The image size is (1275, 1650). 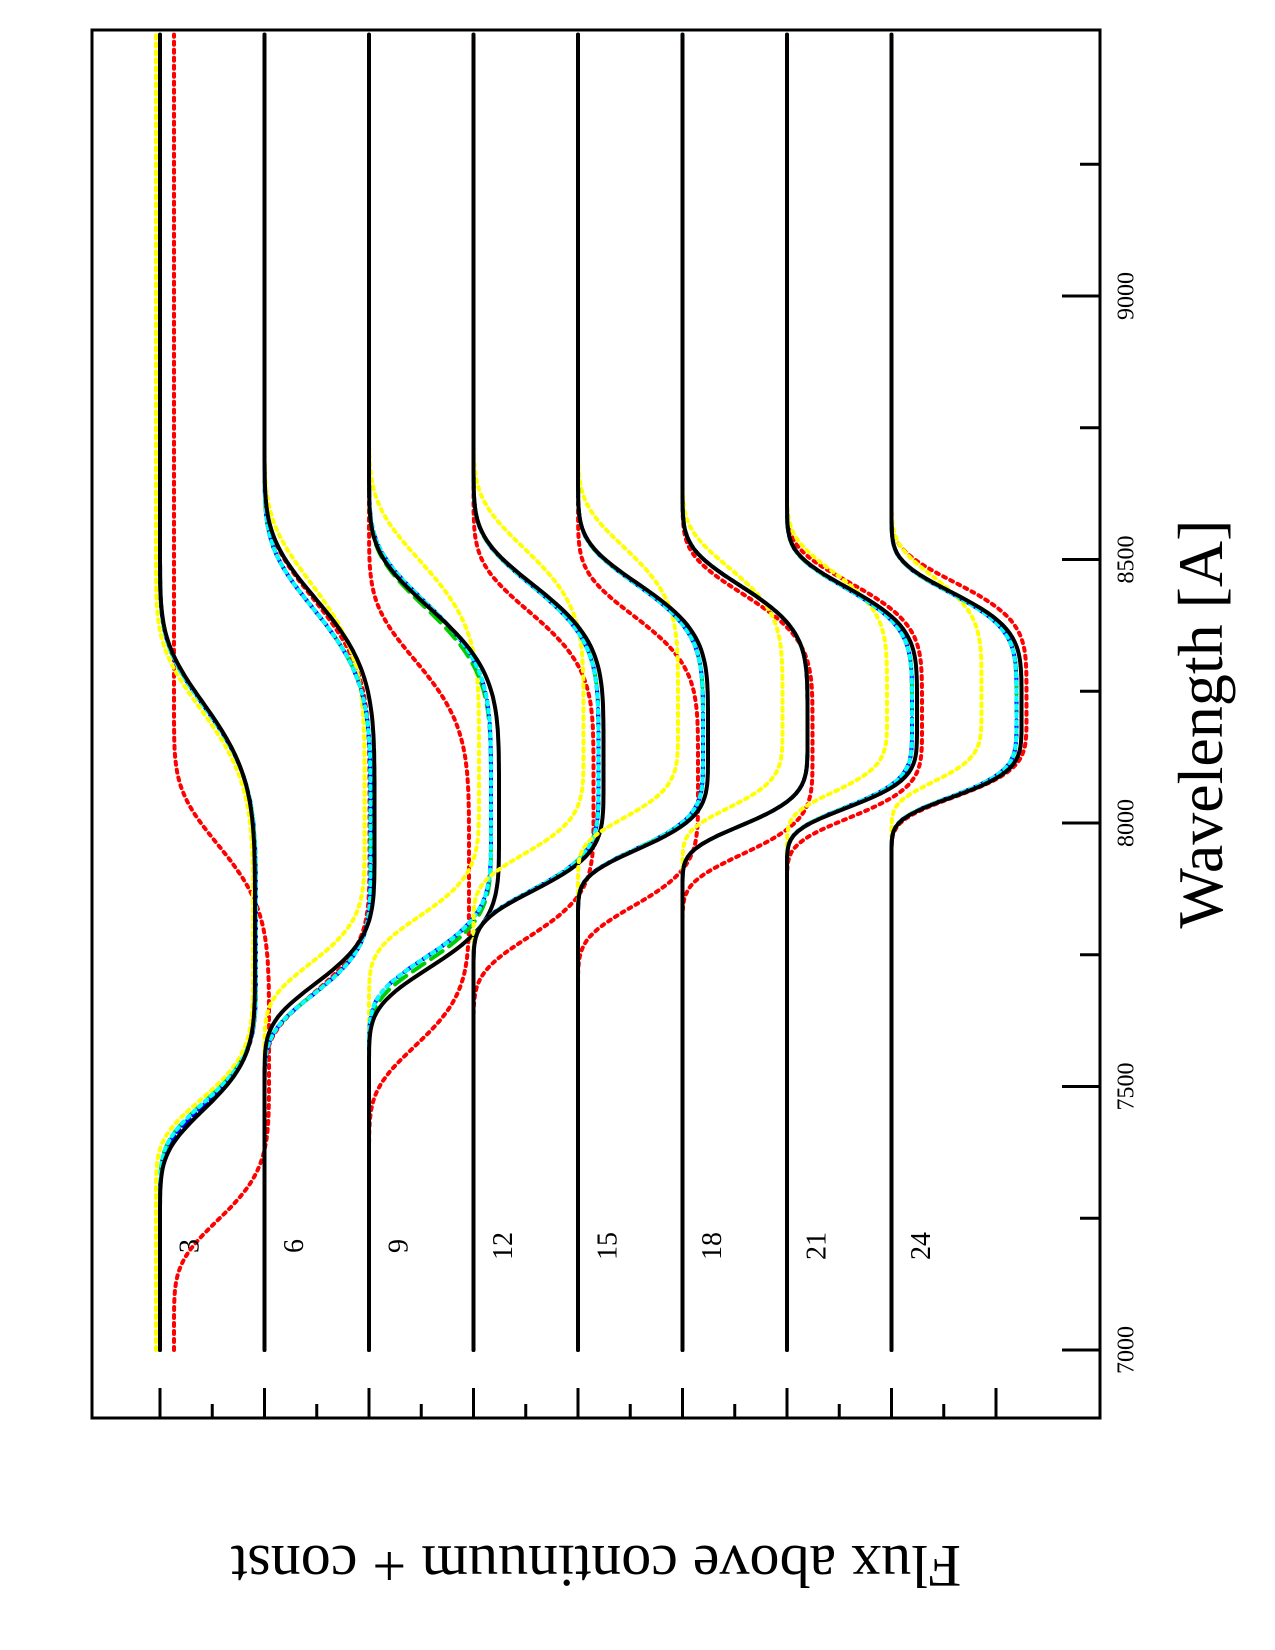 I want to click on epoch-label: 18, so click(x=712, y=1246).